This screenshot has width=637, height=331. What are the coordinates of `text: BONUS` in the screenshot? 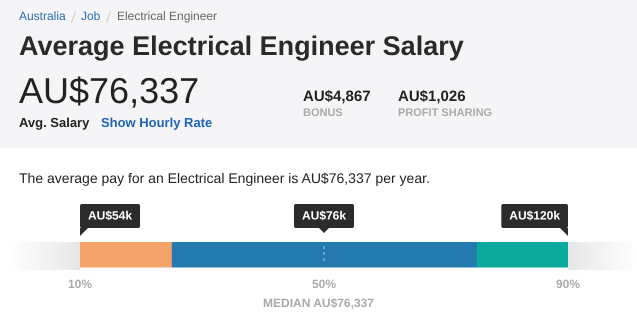 It's located at (323, 113).